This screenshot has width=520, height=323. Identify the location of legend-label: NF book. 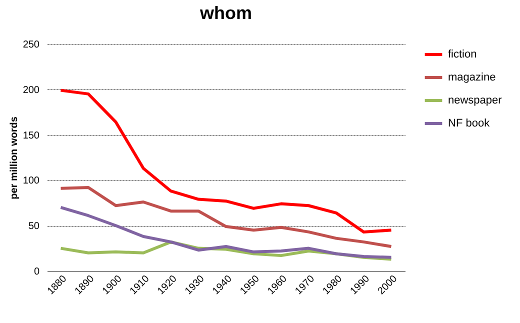
(469, 124).